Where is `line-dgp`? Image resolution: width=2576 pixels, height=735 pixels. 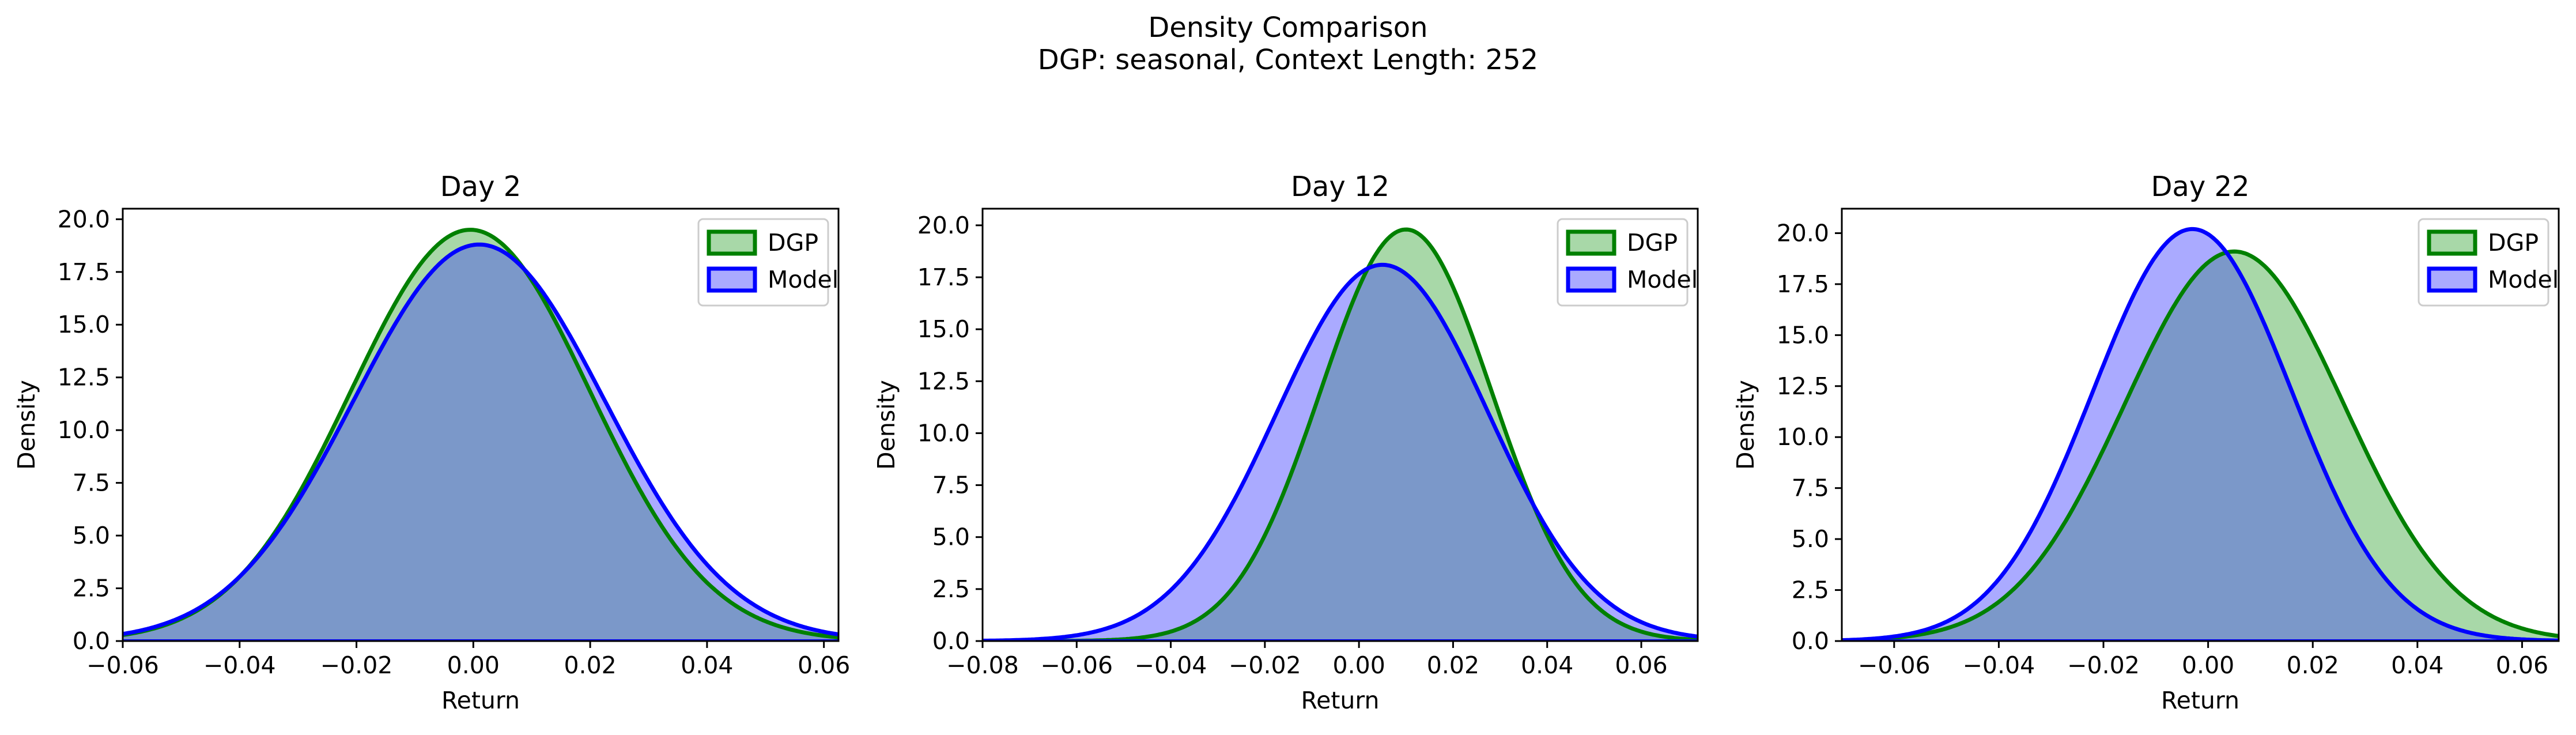 line-dgp is located at coordinates (2200, 445).